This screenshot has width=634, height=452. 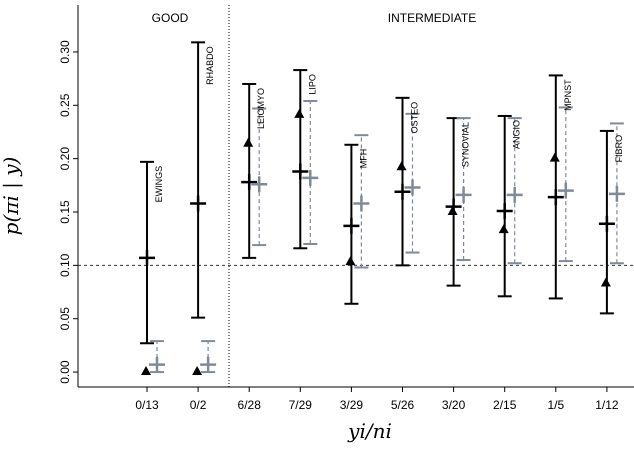 I want to click on y-tick-label: 0.25, so click(x=65, y=105).